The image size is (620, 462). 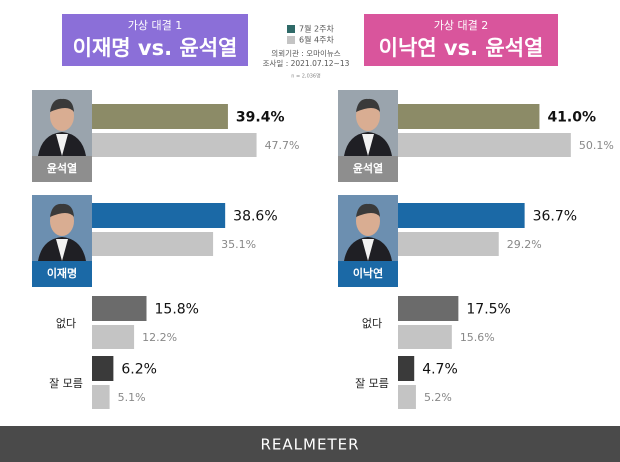 I want to click on value-label: 15.6%, so click(x=477, y=337).